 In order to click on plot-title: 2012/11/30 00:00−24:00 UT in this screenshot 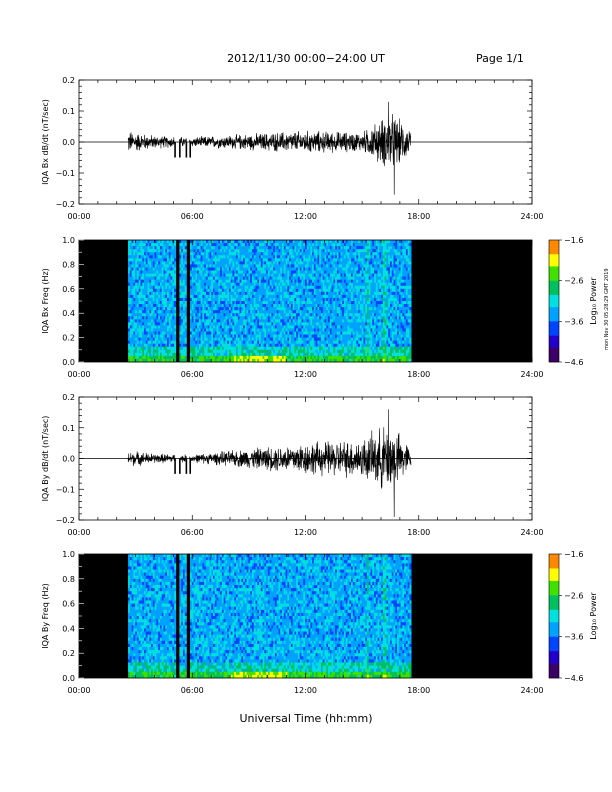, I will do `click(306, 58)`.